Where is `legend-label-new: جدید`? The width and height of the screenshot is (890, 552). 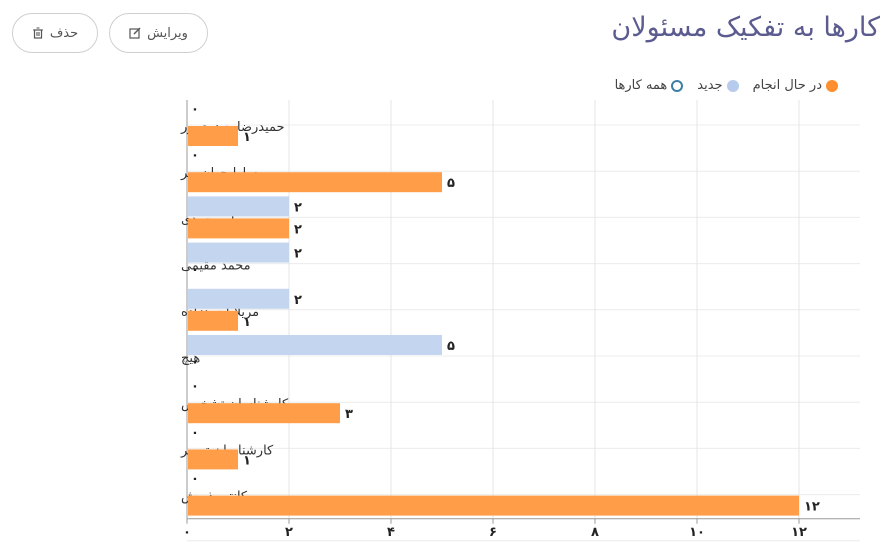 legend-label-new: جدید is located at coordinates (710, 85).